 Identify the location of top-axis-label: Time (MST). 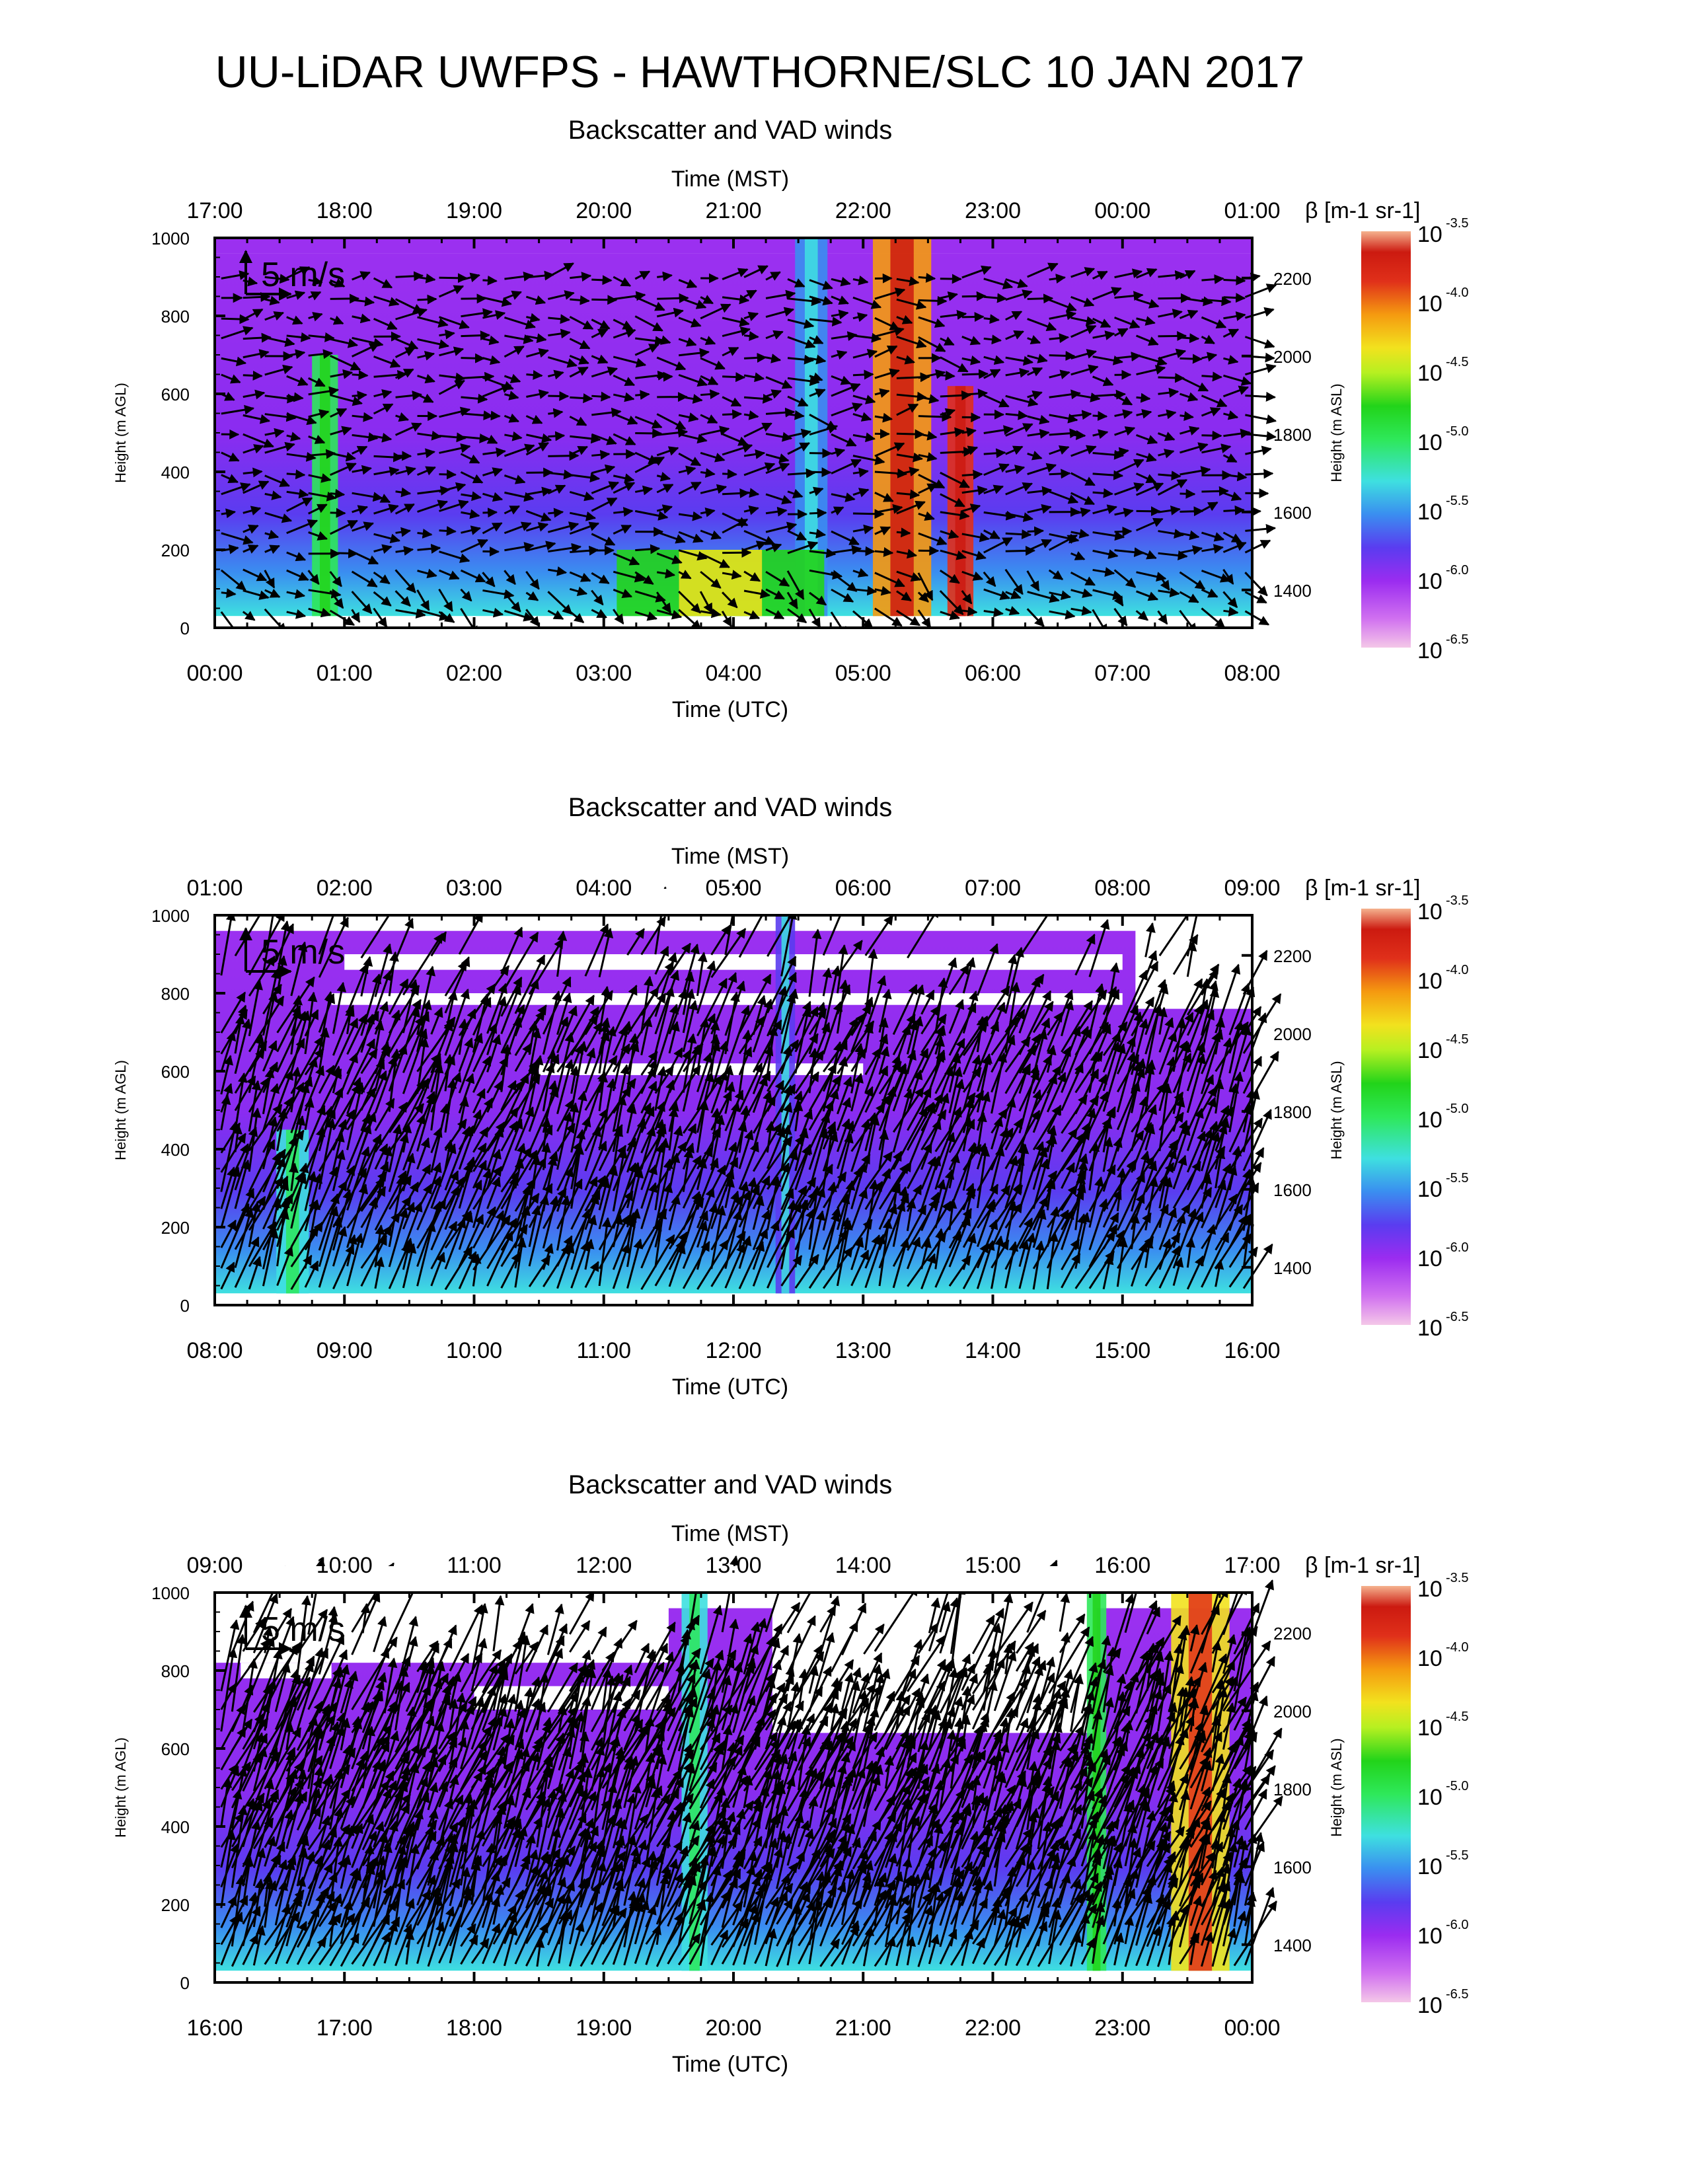
(730, 1533).